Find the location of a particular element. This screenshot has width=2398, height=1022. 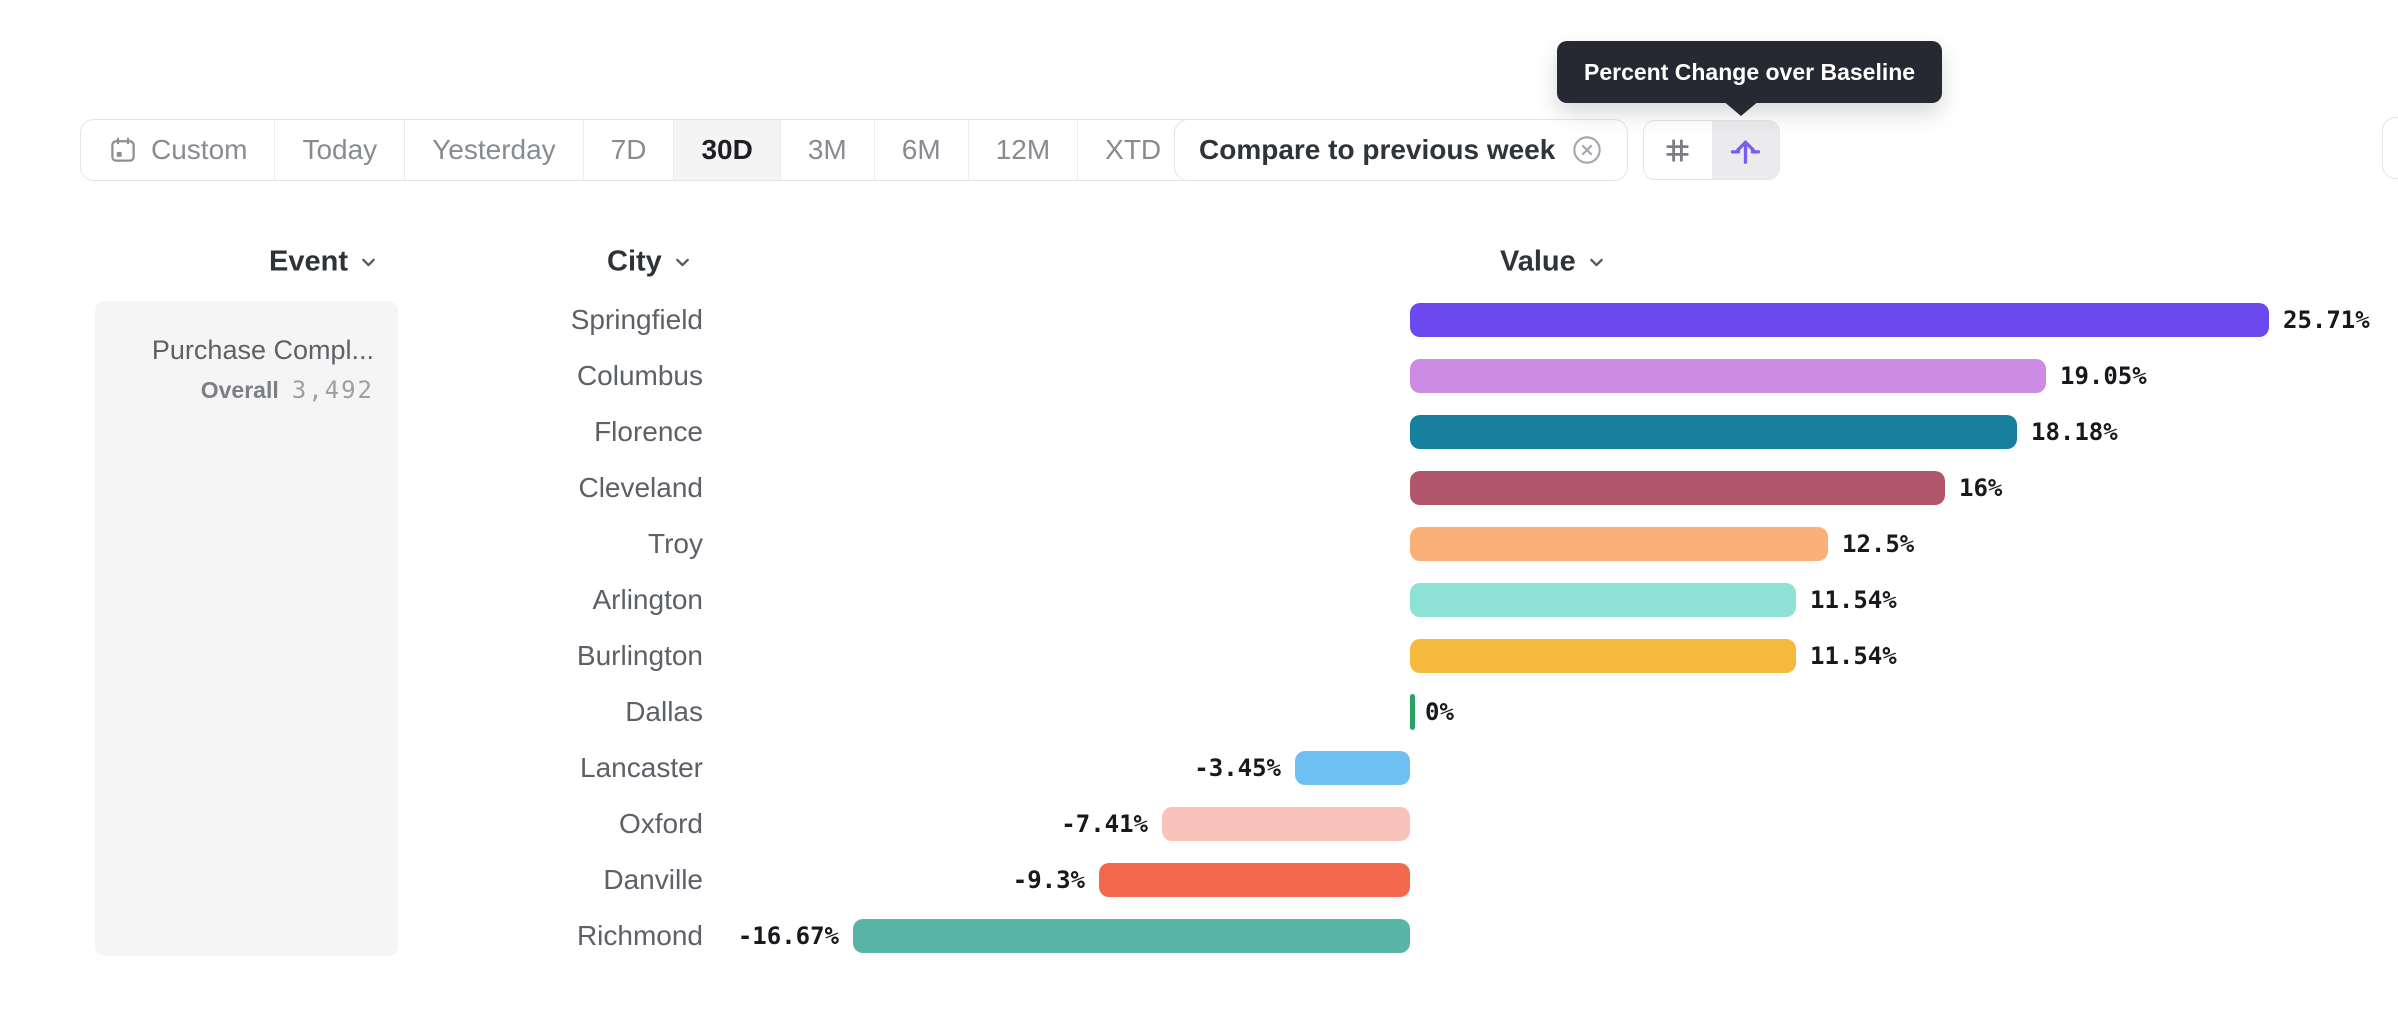

view-mode-absolute-numbers is located at coordinates (1678, 150).